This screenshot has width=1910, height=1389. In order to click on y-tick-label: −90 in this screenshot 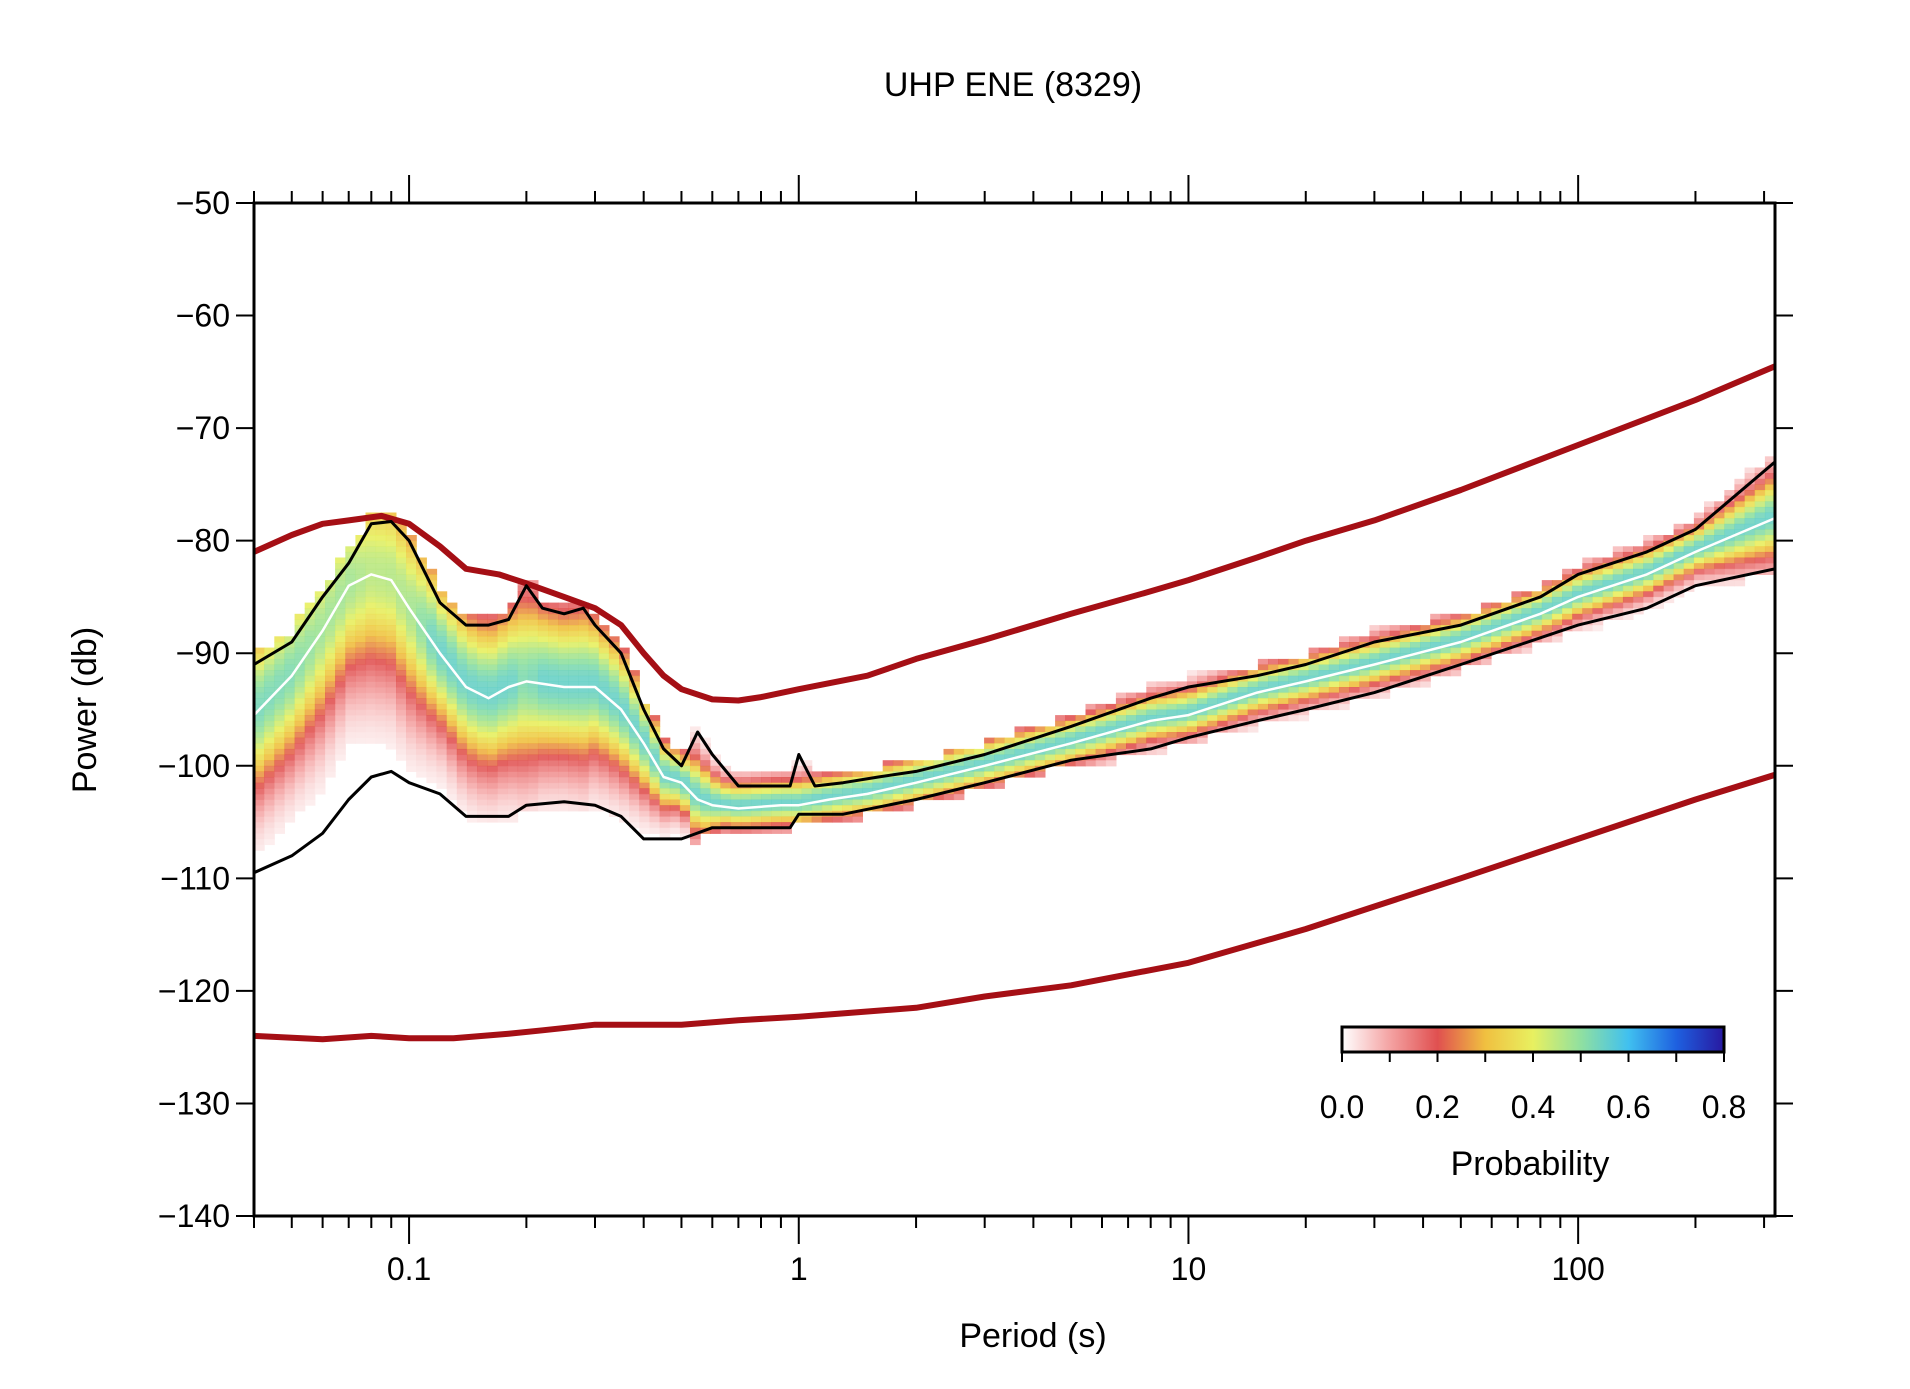, I will do `click(203, 653)`.